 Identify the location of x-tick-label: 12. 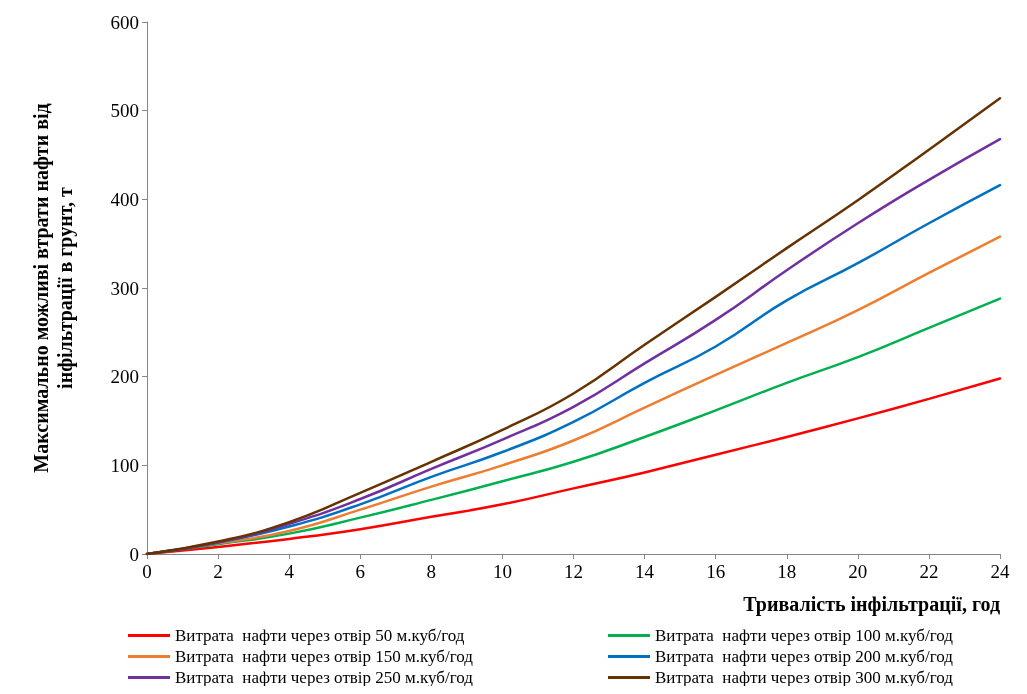
(573, 571).